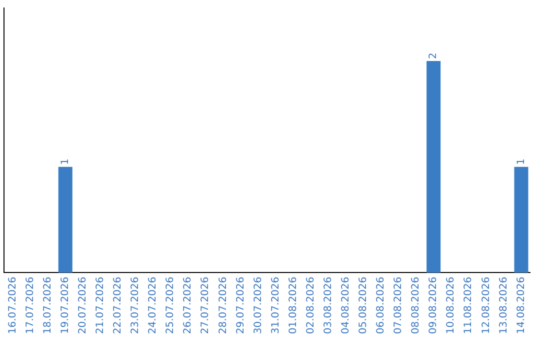  I want to click on x-tick-label: 14.08.2026, so click(521, 305).